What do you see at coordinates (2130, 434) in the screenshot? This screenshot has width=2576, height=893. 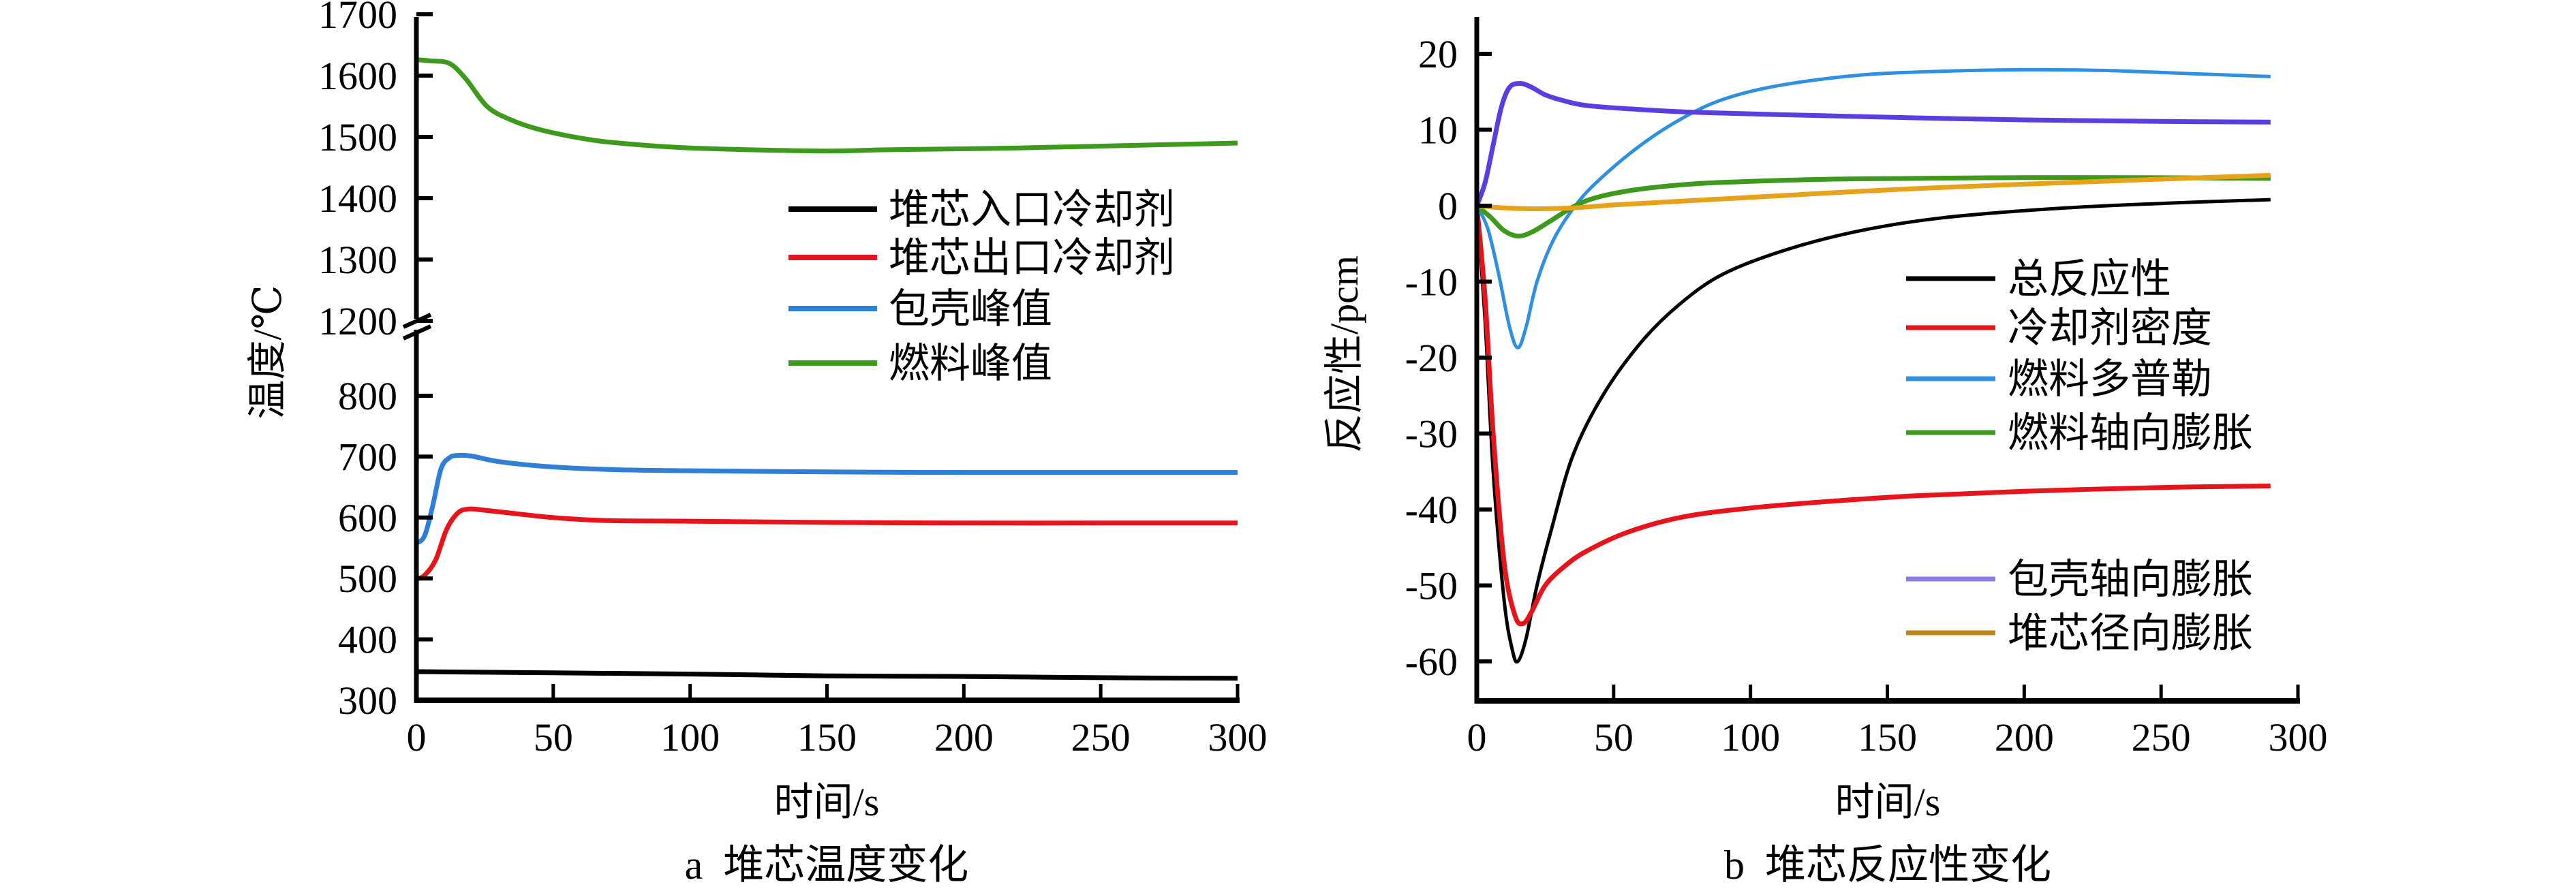 I see `panel-b-legend-label: 燃料轴向膨胀` at bounding box center [2130, 434].